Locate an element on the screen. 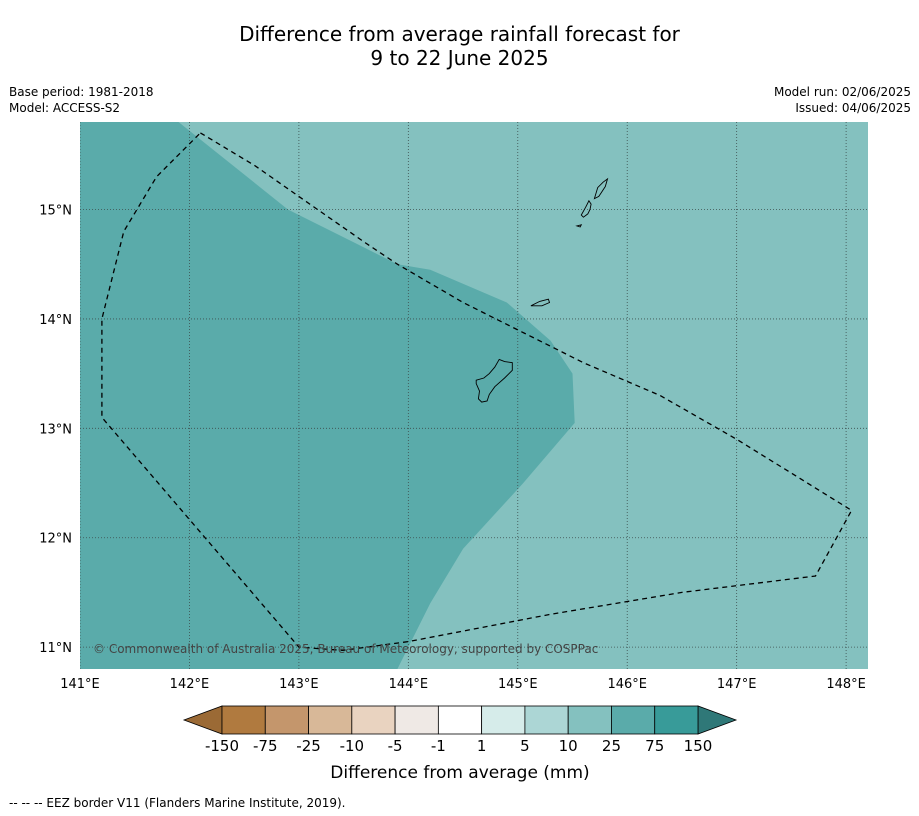 Image resolution: width=919 pixels, height=816 pixels. colorbar-tick-label: -10 is located at coordinates (352, 746).